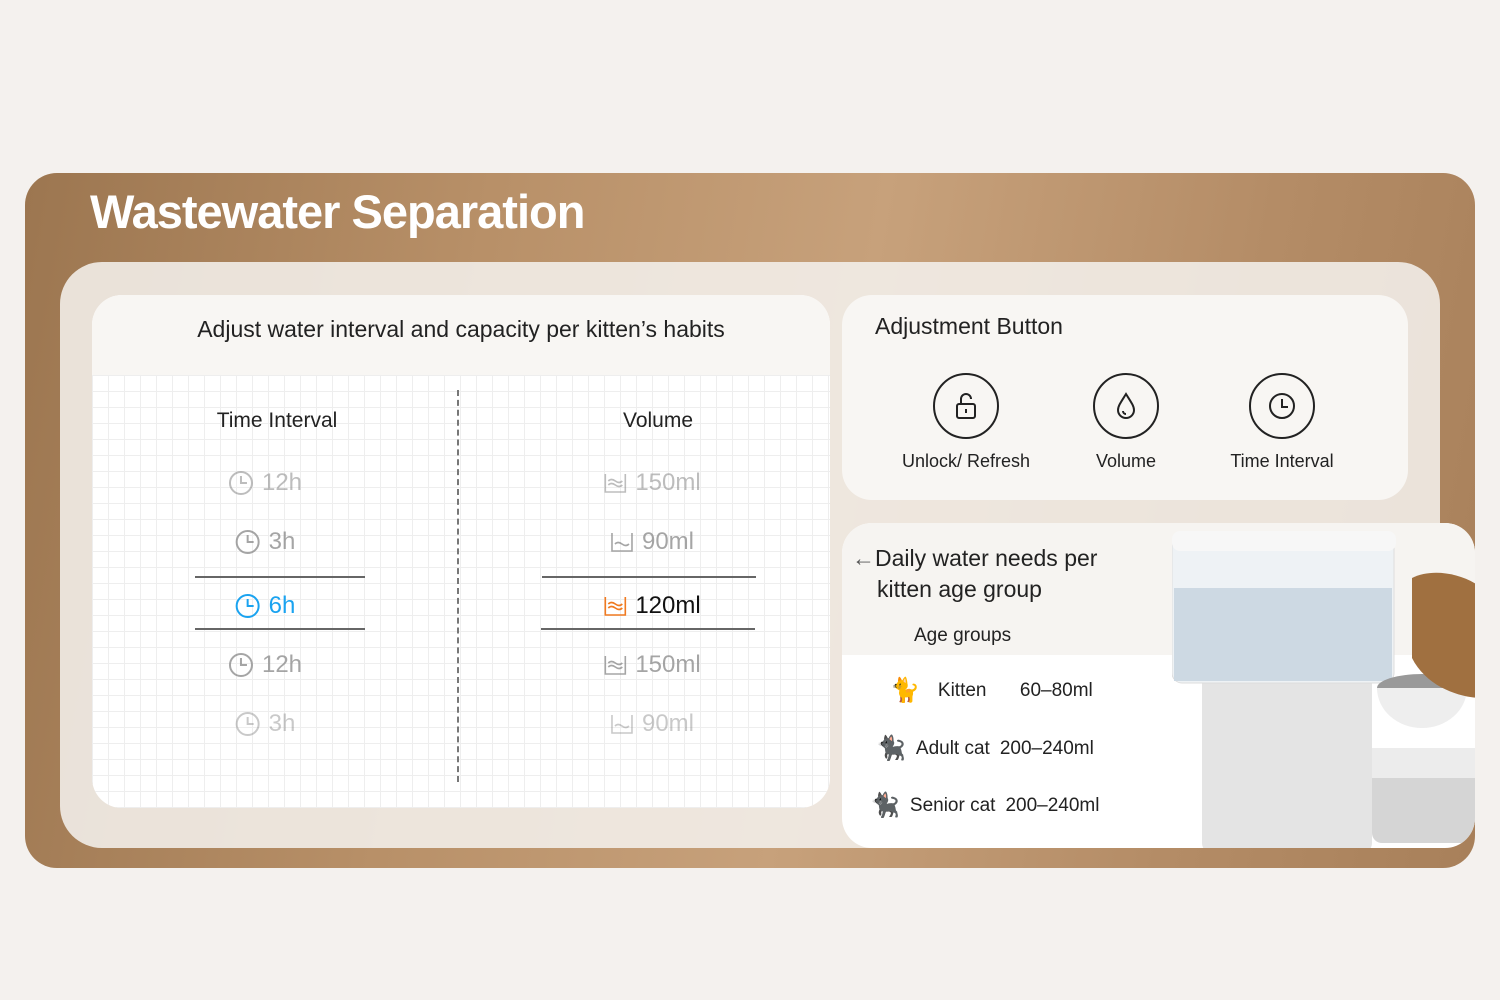 The width and height of the screenshot is (1500, 1000). What do you see at coordinates (1282, 461) in the screenshot?
I see `button-label: Time Interval` at bounding box center [1282, 461].